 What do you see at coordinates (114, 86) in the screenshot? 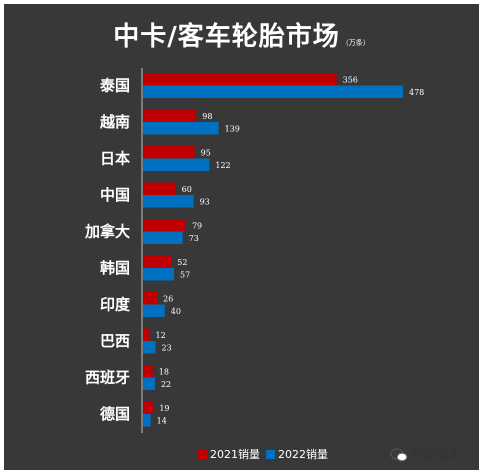
I see `category-label: 泰国` at bounding box center [114, 86].